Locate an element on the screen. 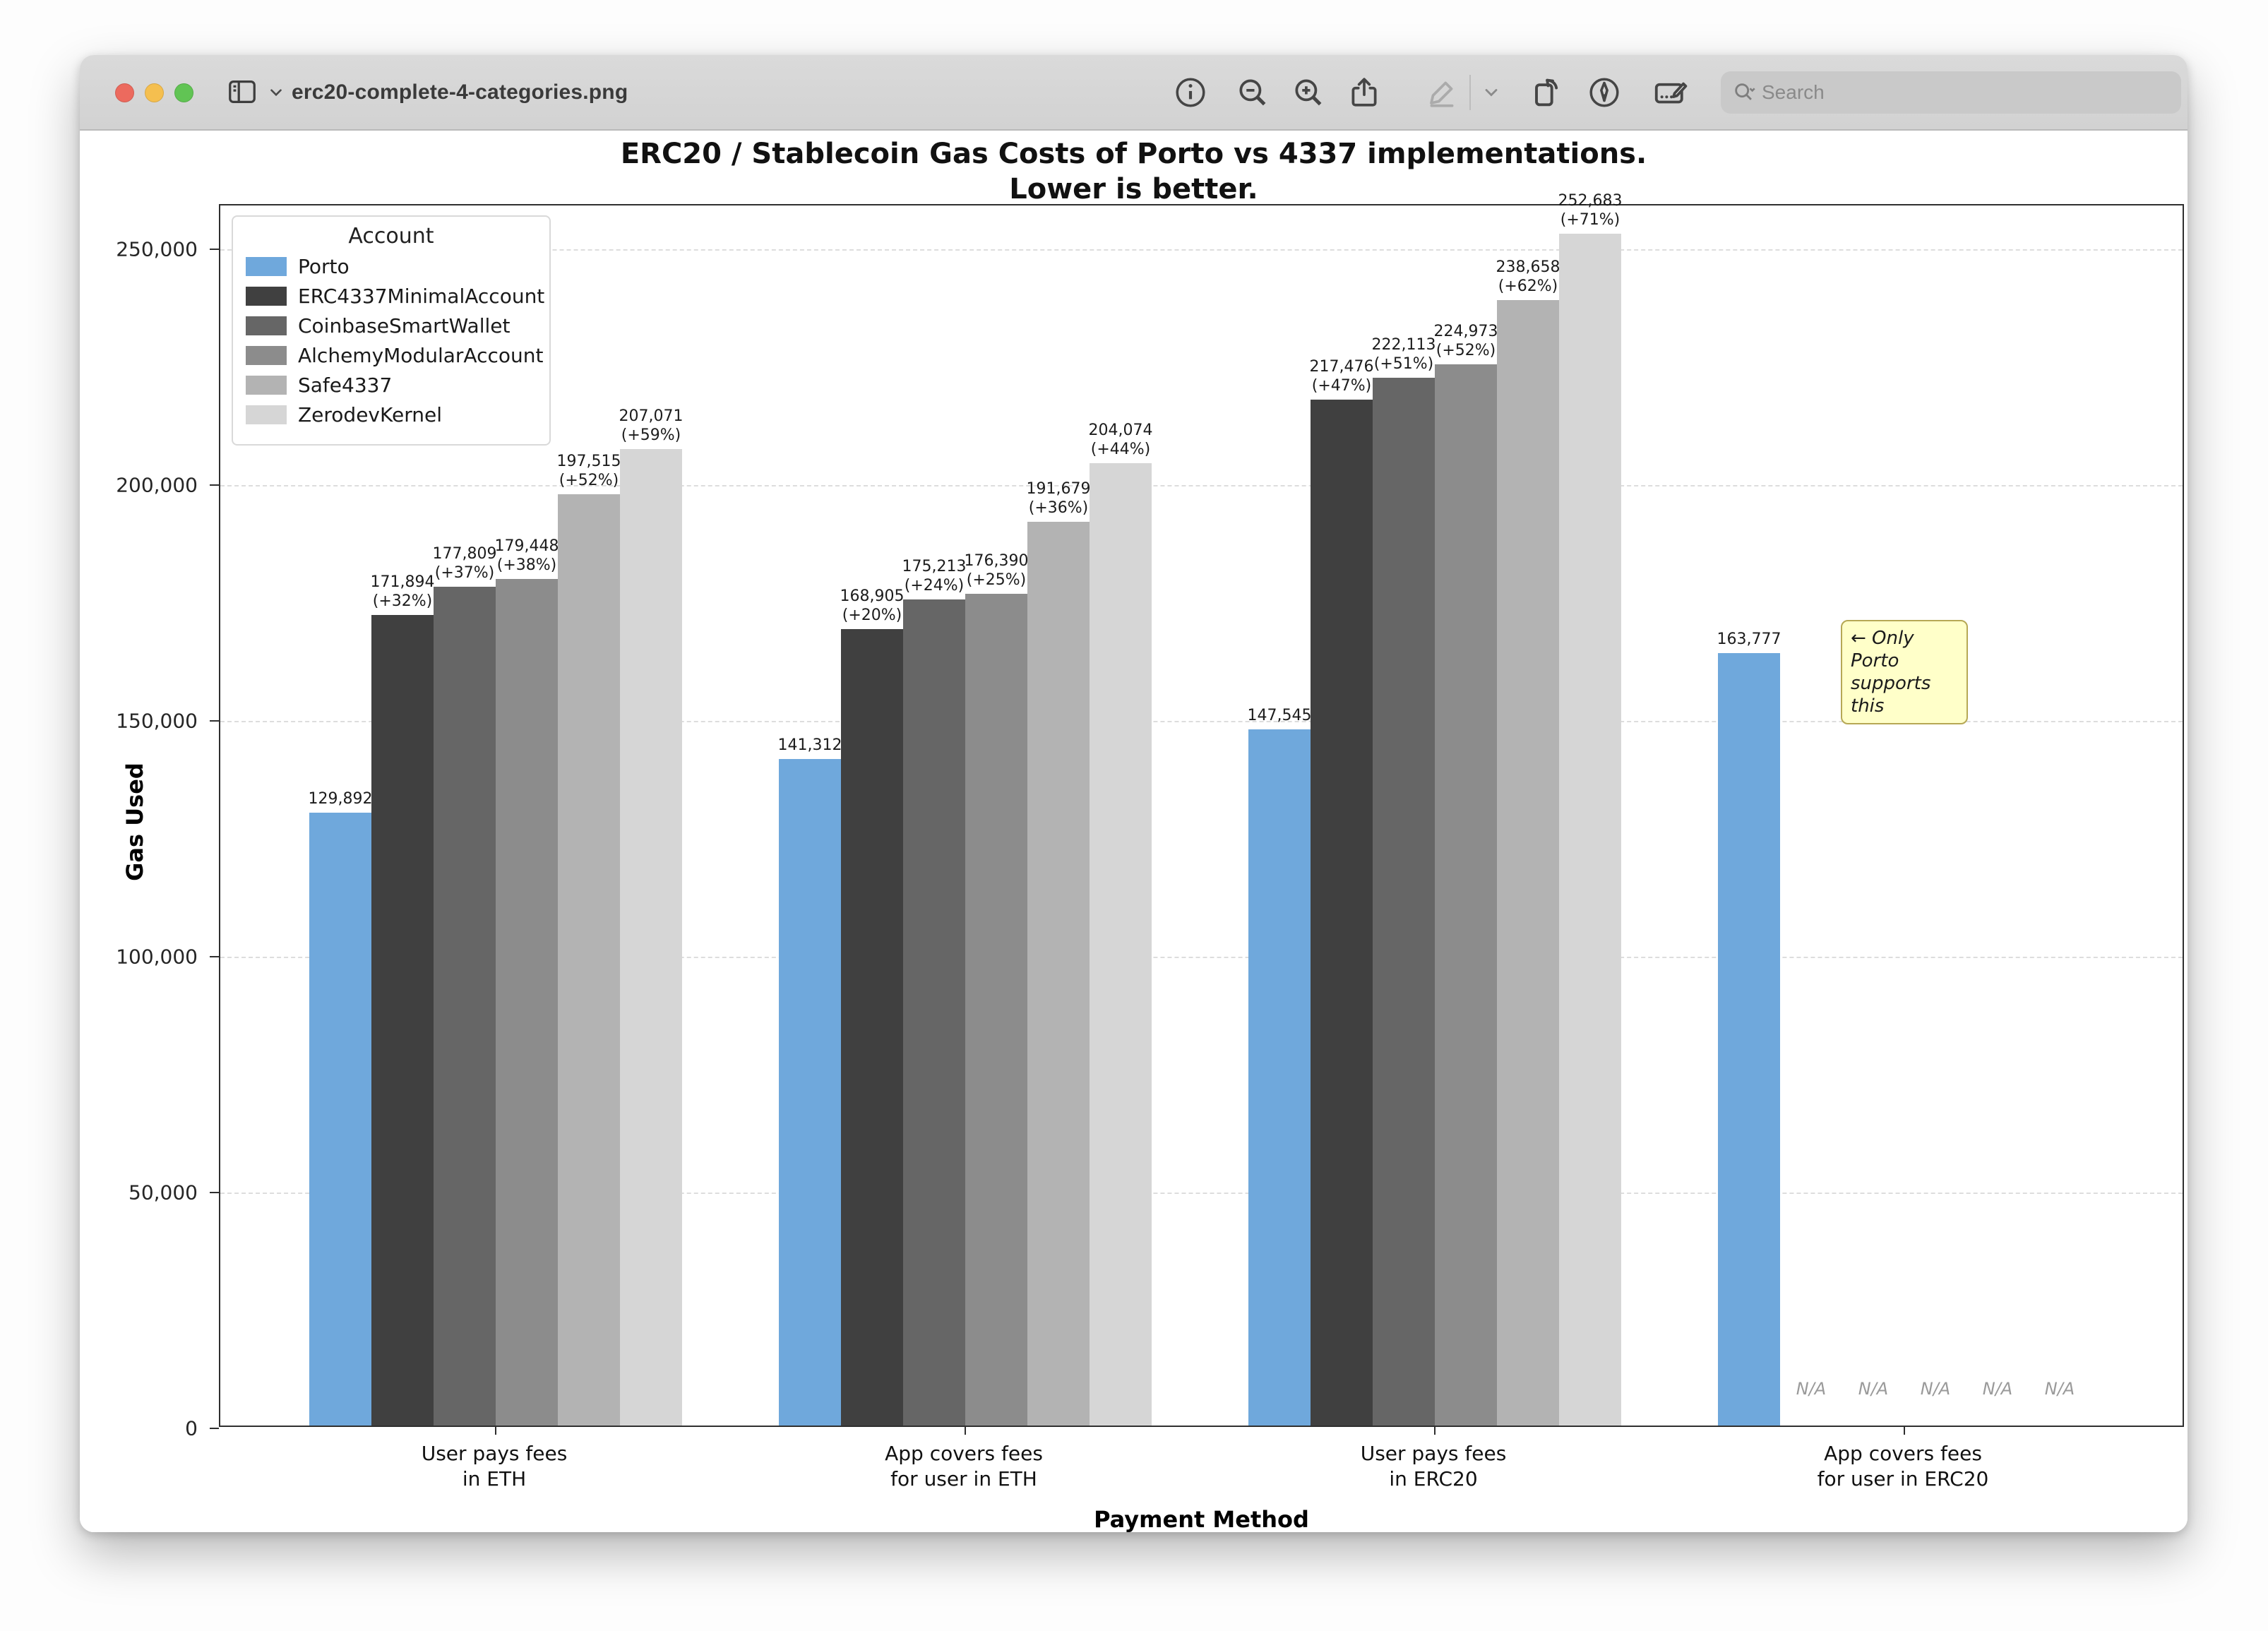 The height and width of the screenshot is (1631, 2268). bar-value-label: 197,515 (+52%) is located at coordinates (588, 470).